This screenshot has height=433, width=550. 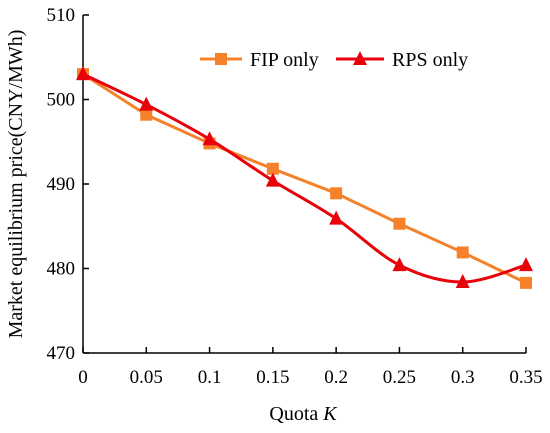 I want to click on x-tick-label: 0.35, so click(x=525, y=377).